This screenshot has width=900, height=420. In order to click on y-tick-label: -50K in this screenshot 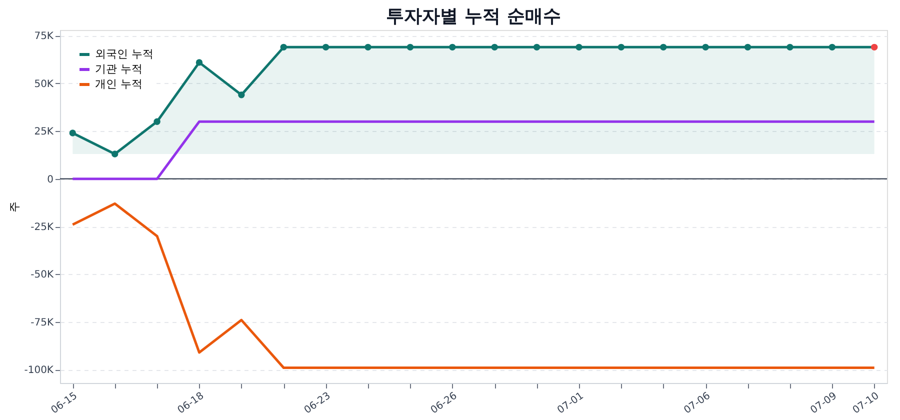, I will do `click(42, 275)`.